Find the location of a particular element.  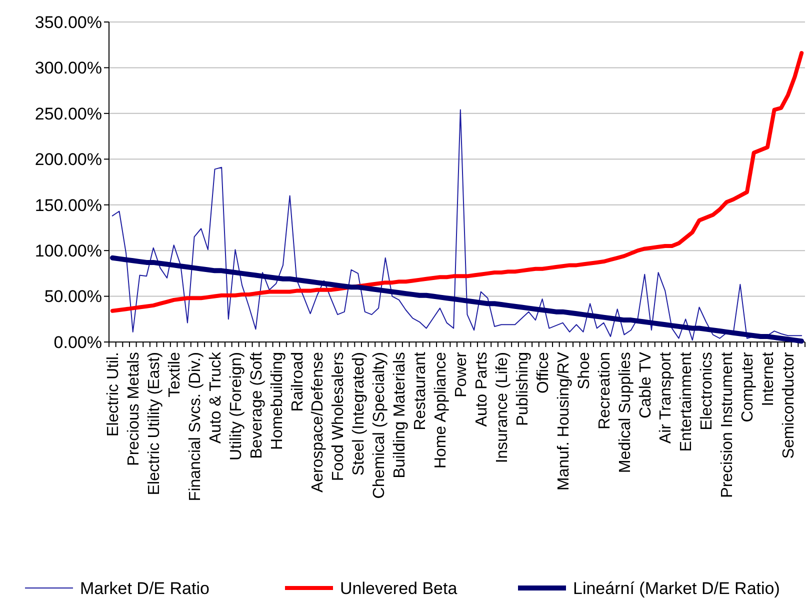

x-tick-label: Electronics is located at coordinates (707, 391).